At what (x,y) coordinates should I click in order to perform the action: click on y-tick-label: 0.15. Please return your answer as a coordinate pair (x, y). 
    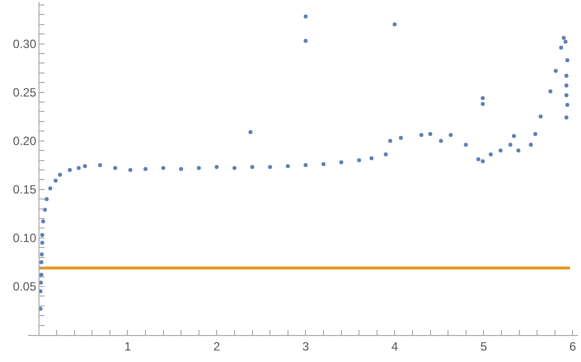
    Looking at the image, I should click on (24, 189).